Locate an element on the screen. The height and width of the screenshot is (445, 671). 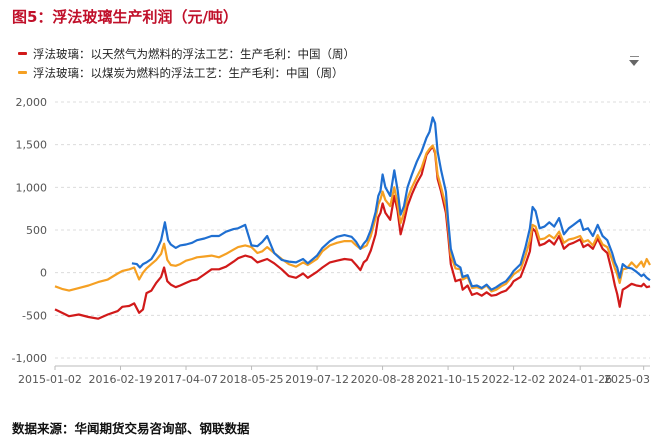
y-axis: -1,000 -500 0 500 1,000 1,500 2,000 is located at coordinates (29, 230).